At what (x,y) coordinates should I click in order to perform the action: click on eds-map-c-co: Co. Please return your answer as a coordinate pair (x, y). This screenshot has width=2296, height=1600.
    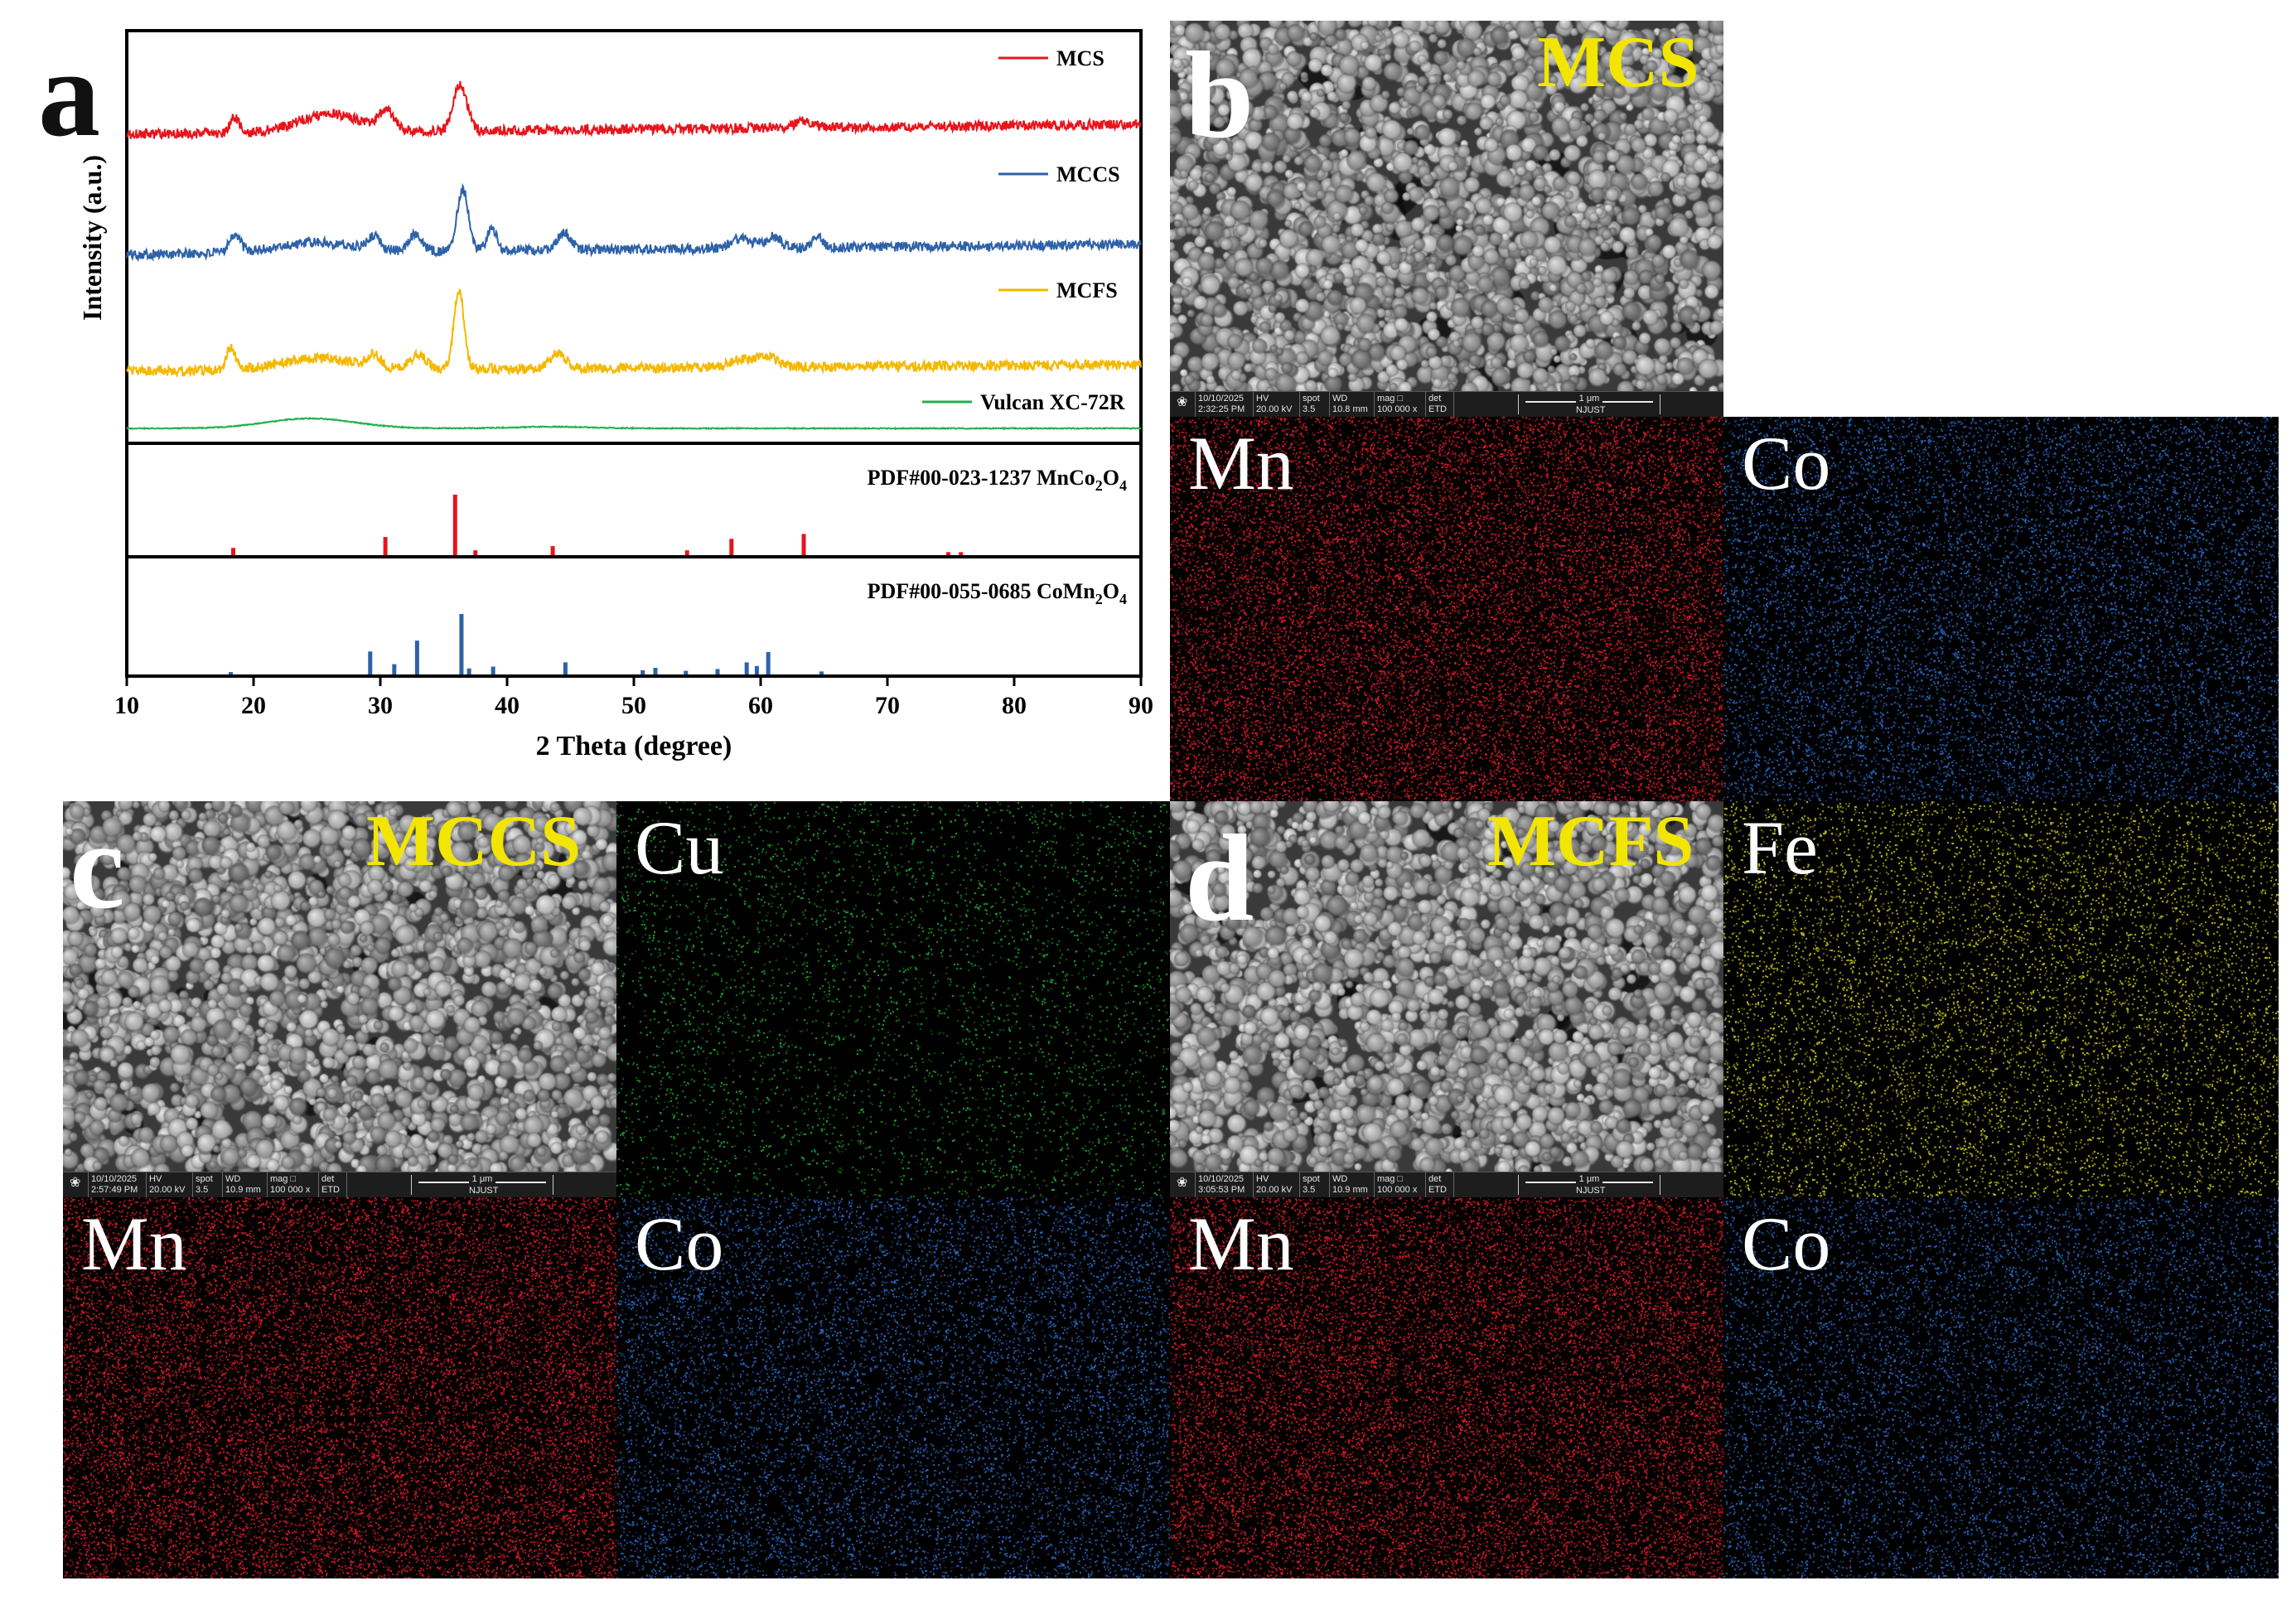
    Looking at the image, I should click on (893, 1387).